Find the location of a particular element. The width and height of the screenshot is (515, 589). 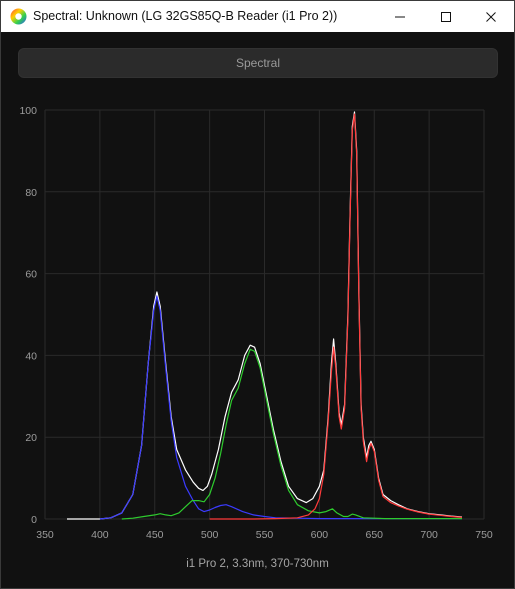

x-tick-label: 600 is located at coordinates (320, 535).